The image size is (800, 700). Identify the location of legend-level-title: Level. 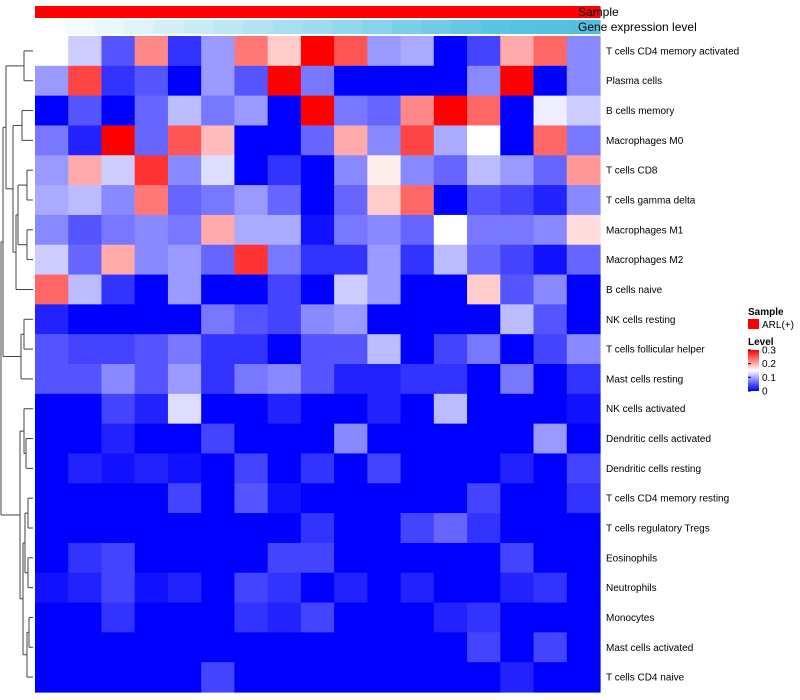
(761, 342).